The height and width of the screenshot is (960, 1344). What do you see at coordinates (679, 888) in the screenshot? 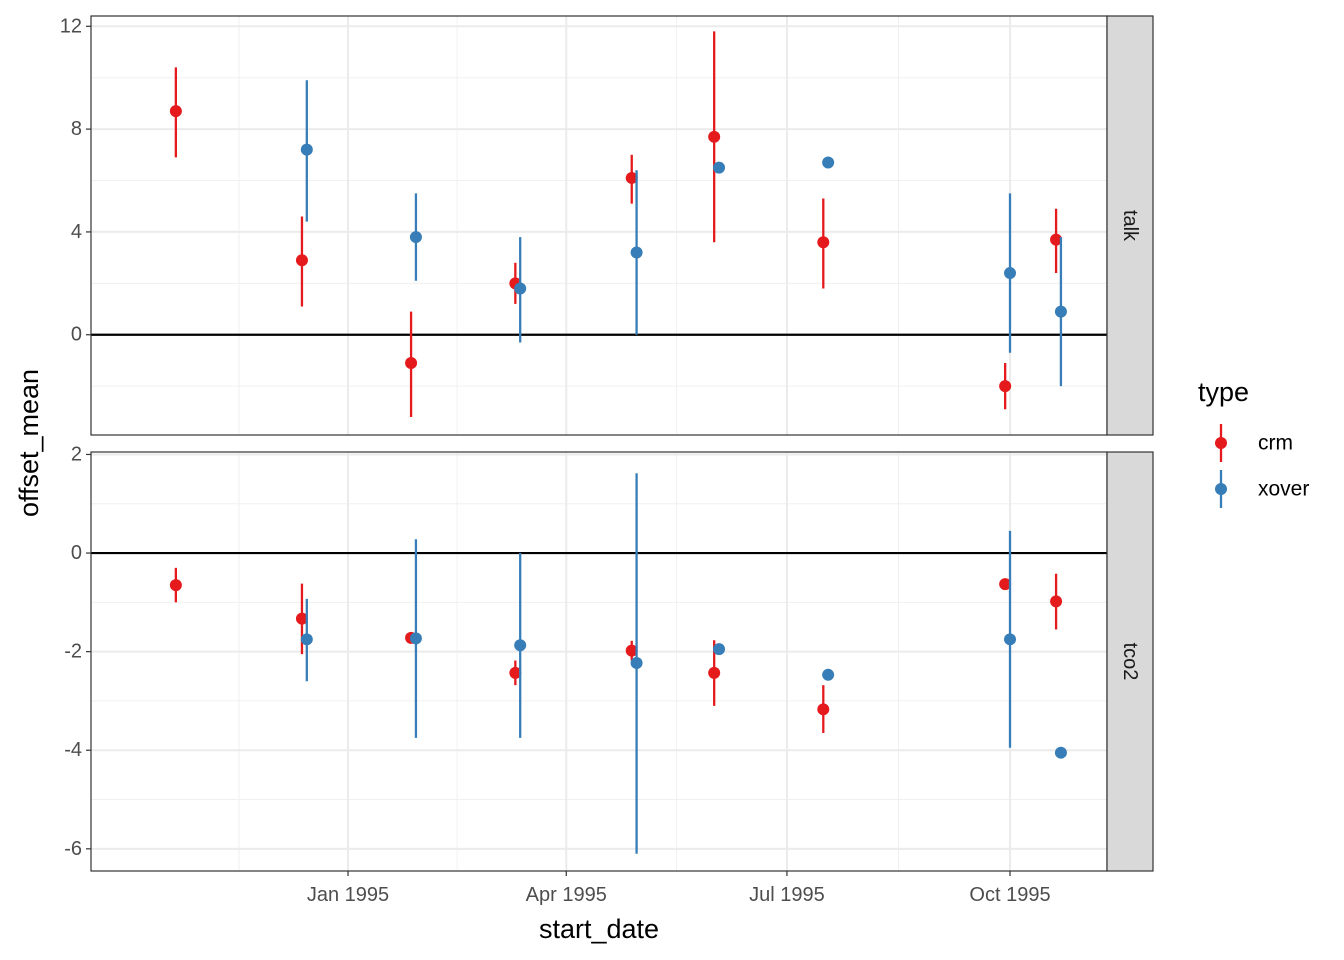
I see `x-axis: Jan 1995 Apr 1995 Jul 1995 Oct 1995` at bounding box center [679, 888].